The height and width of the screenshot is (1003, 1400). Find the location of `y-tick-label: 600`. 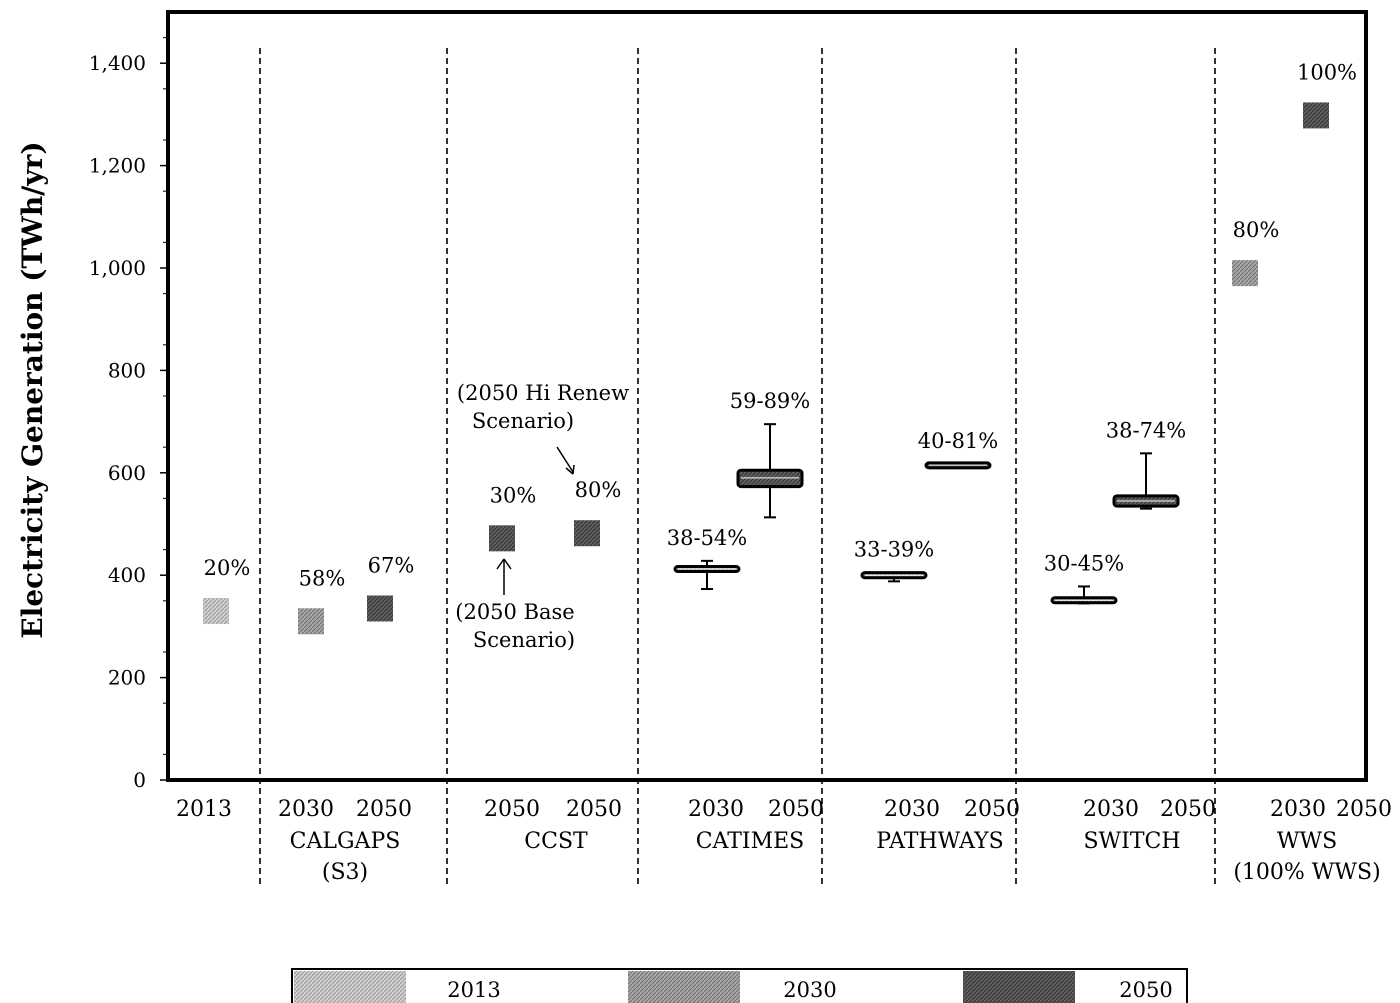

y-tick-label: 600 is located at coordinates (127, 473).